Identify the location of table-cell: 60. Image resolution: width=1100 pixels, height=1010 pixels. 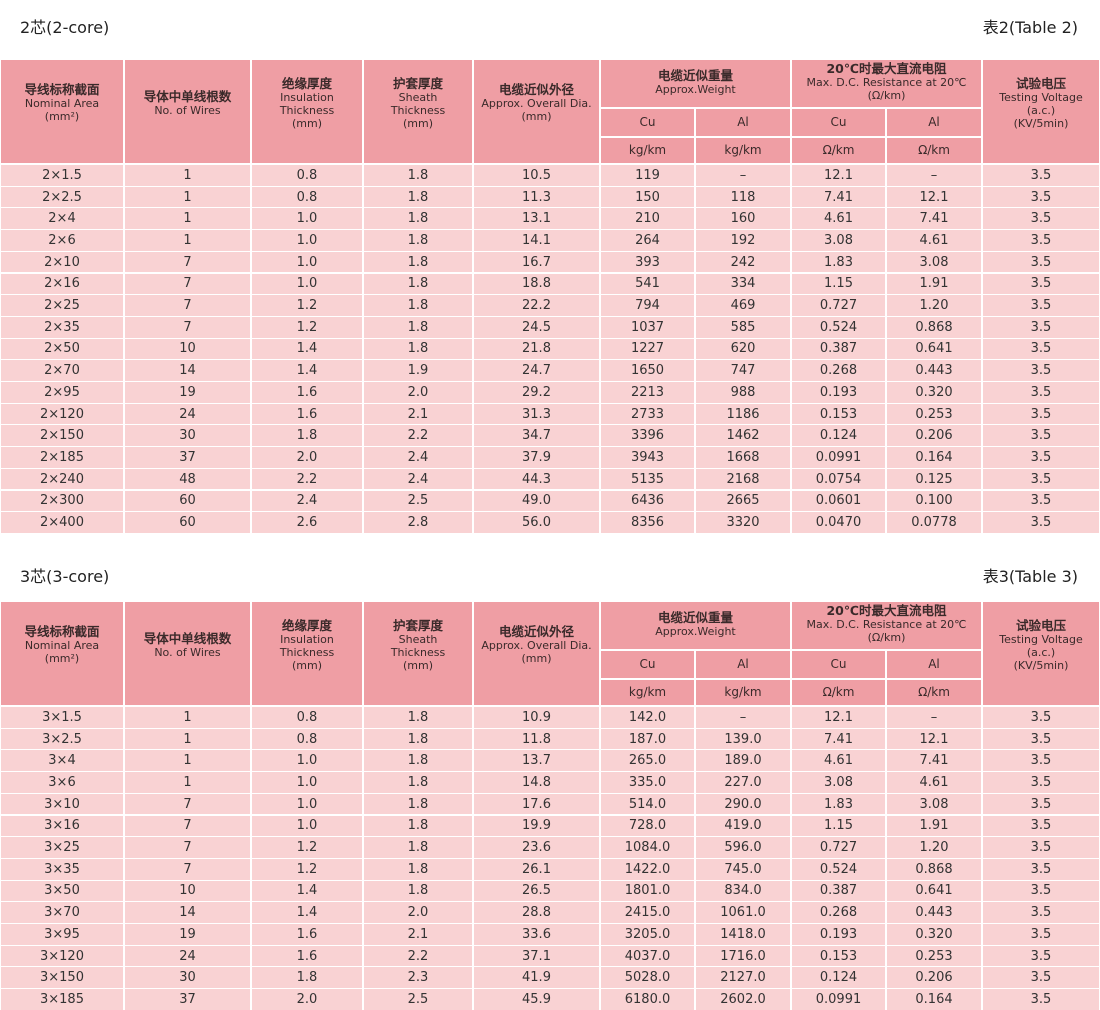
(187, 501).